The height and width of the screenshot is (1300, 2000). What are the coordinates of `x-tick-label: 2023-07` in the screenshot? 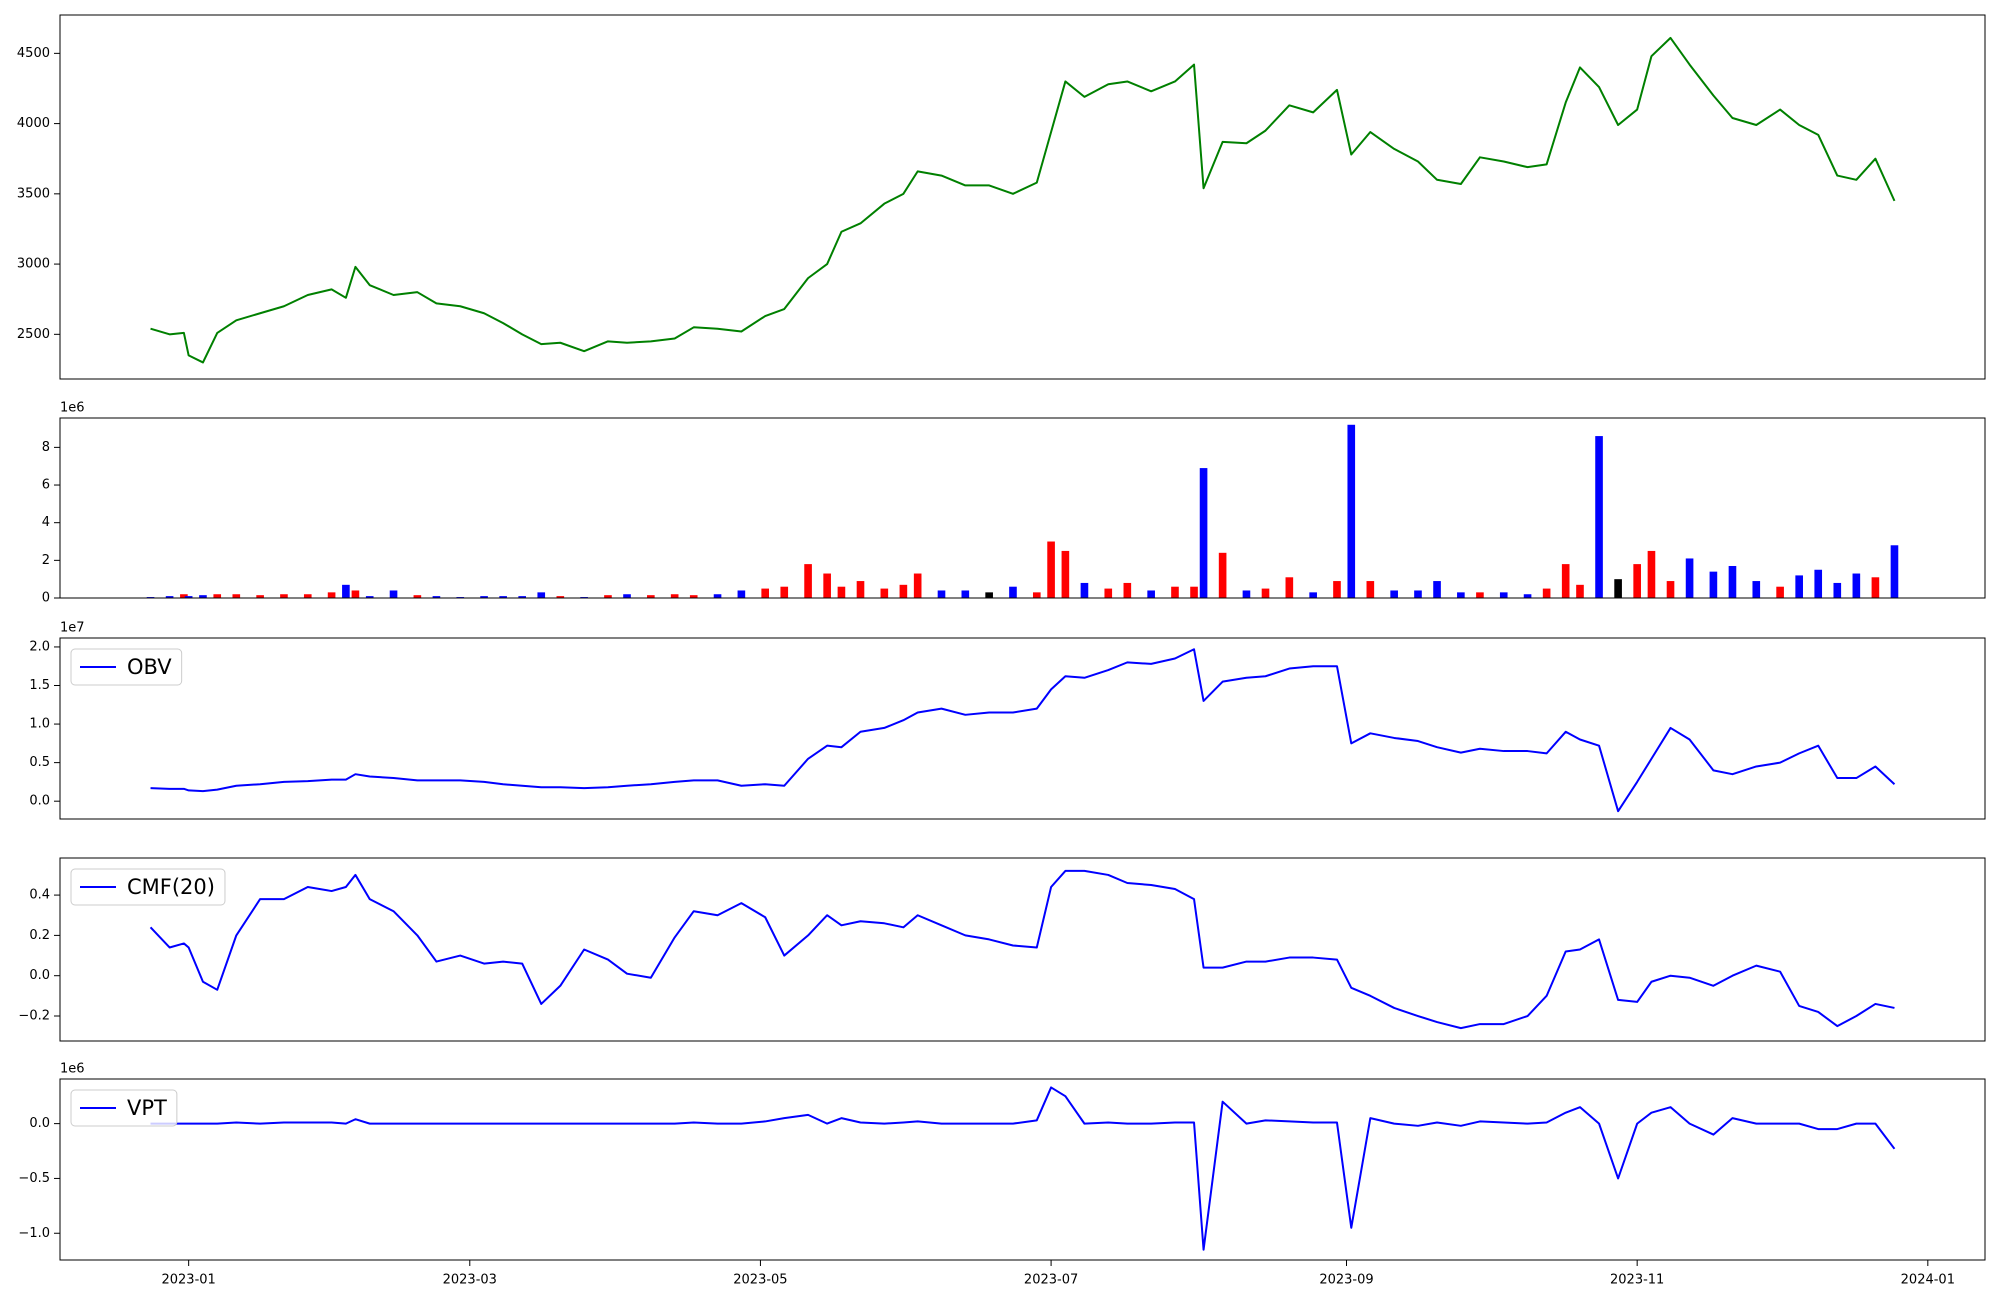 It's located at (1051, 1280).